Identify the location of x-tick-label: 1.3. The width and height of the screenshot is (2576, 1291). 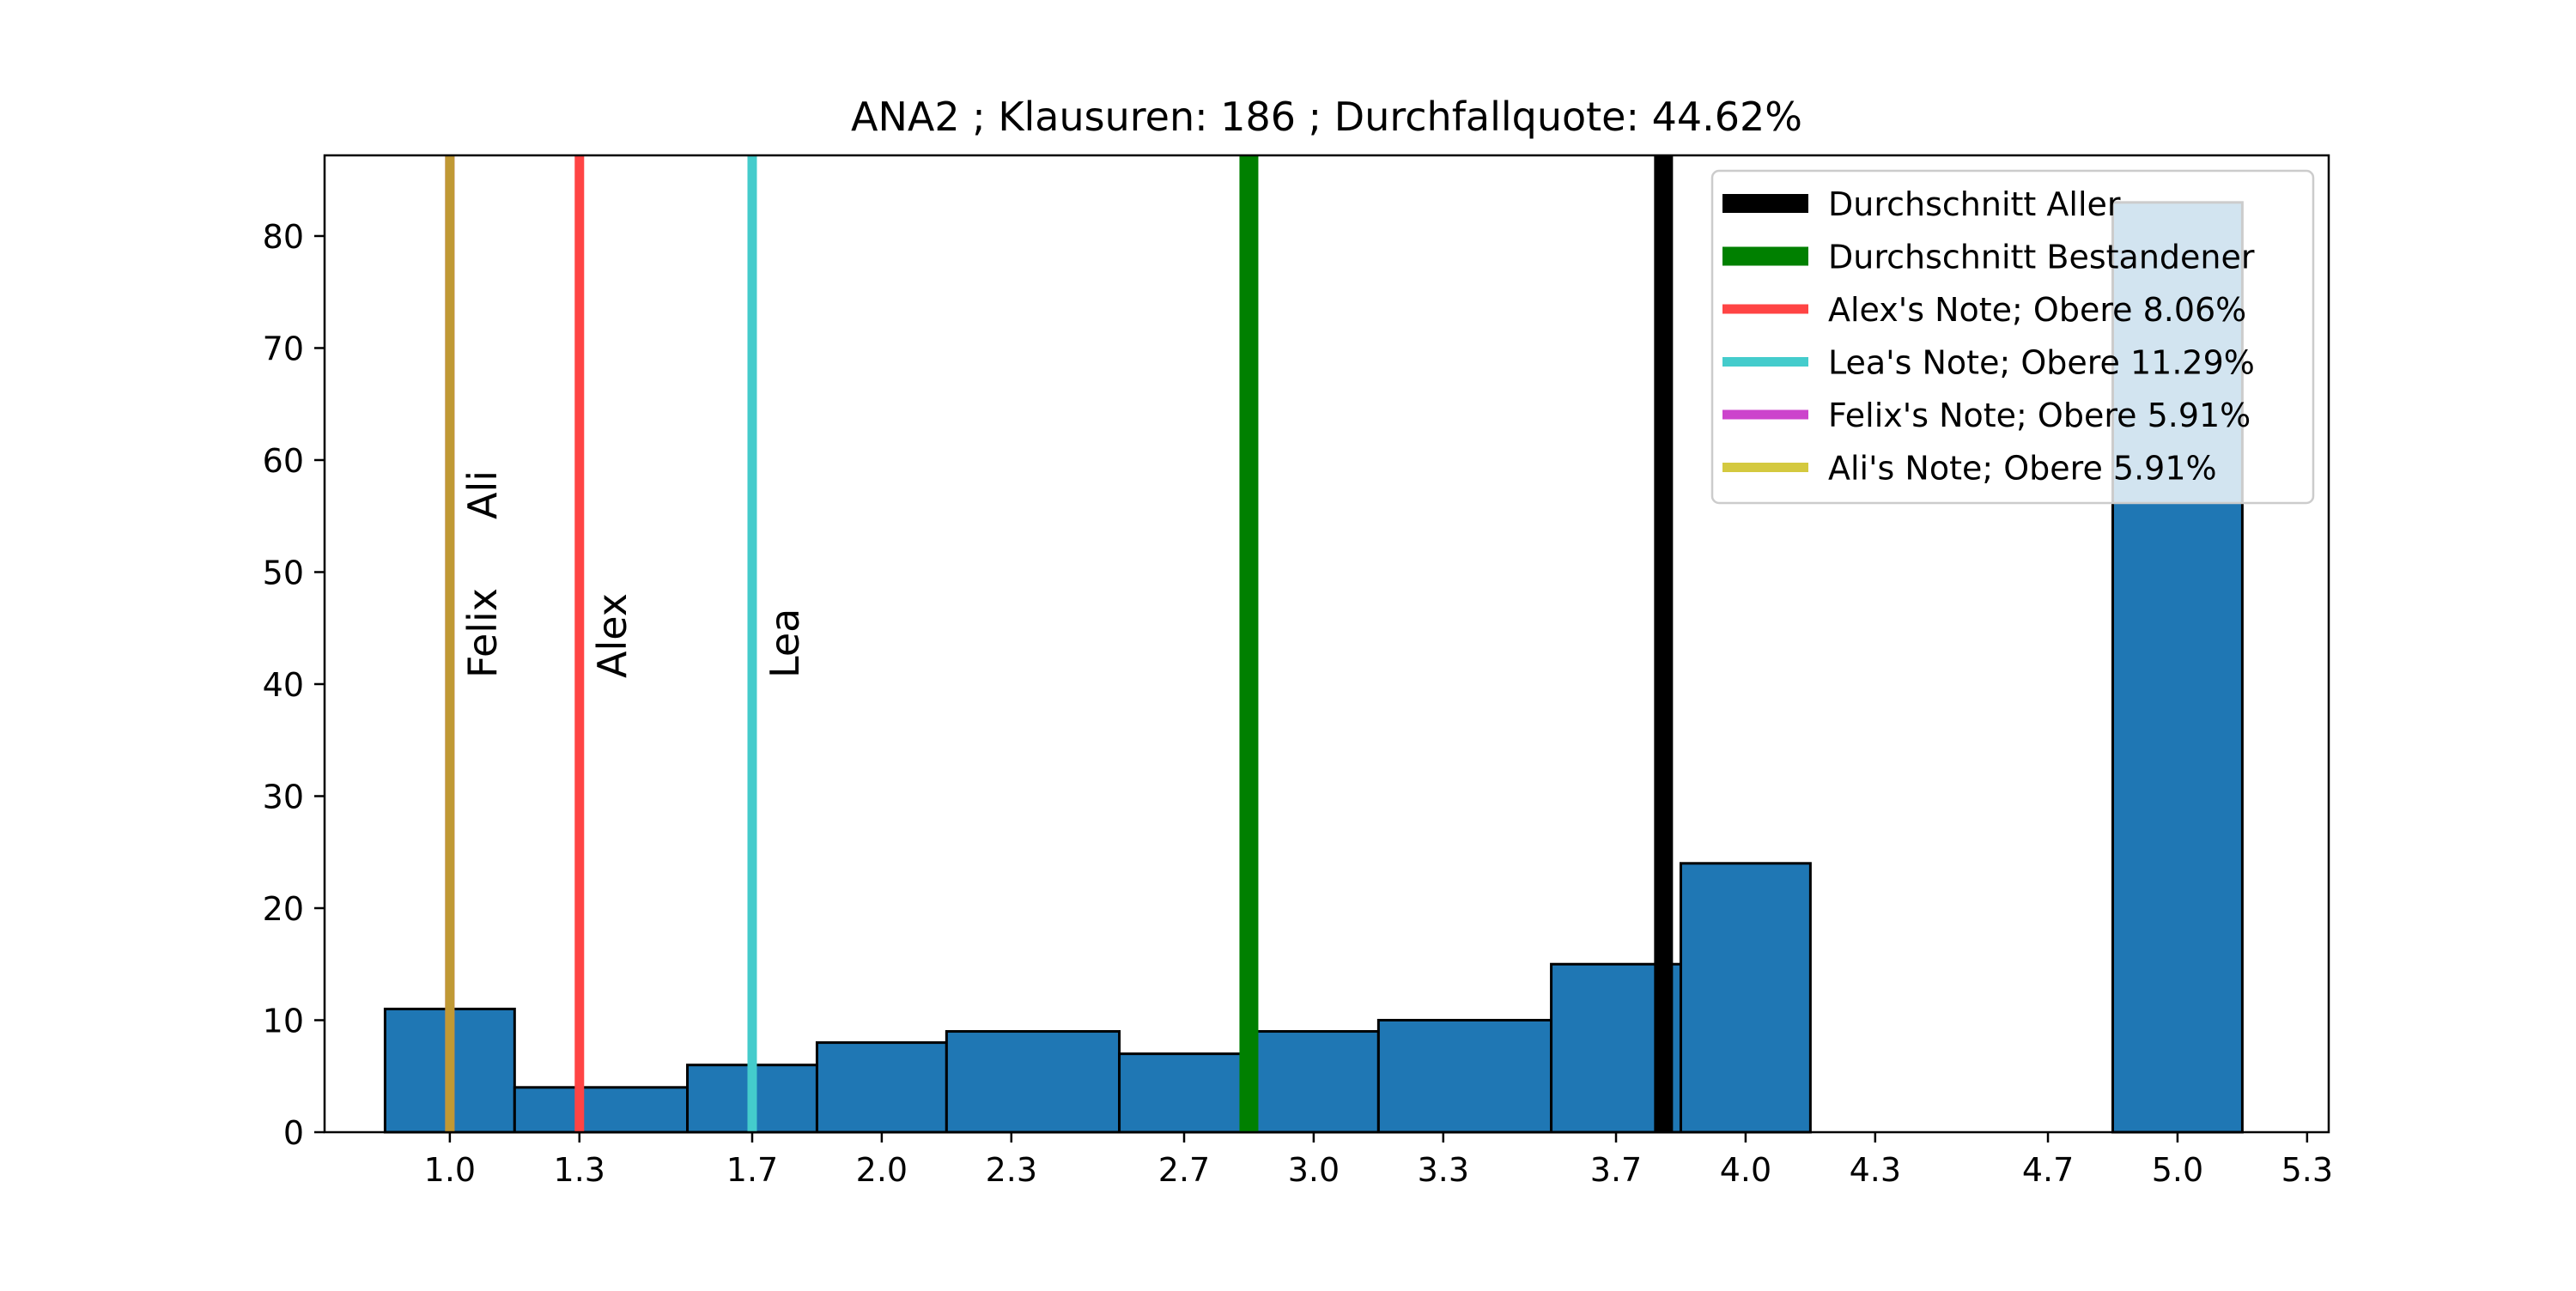
(579, 1170).